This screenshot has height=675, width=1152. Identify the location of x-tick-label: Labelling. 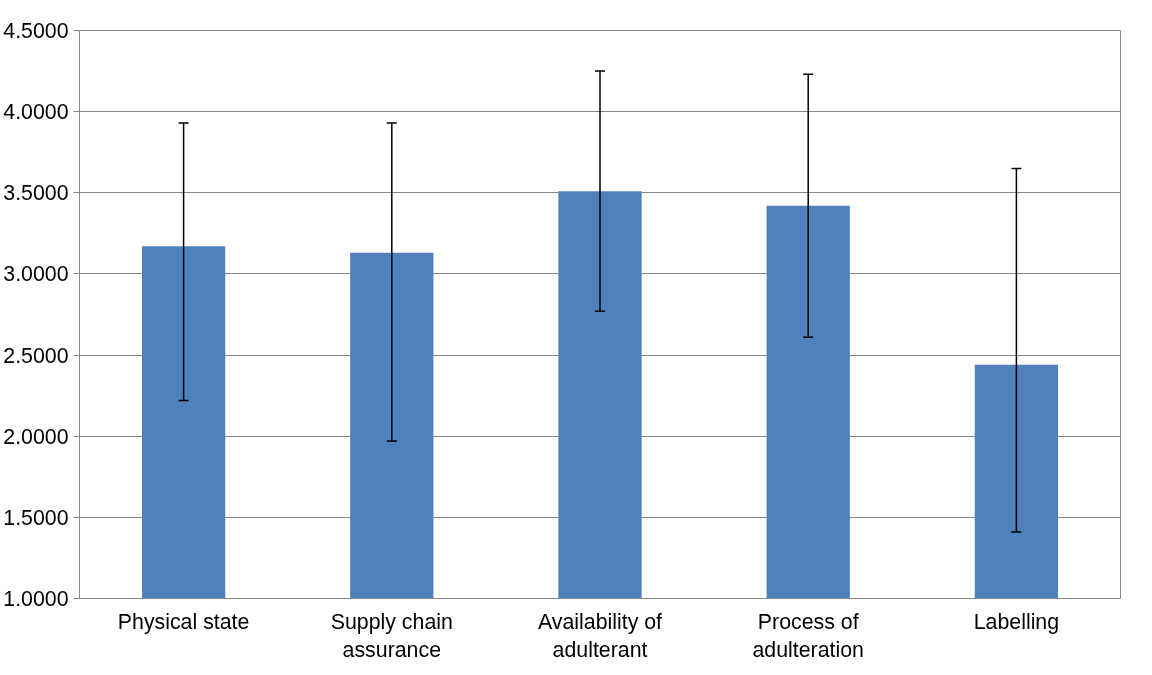
(1016, 621).